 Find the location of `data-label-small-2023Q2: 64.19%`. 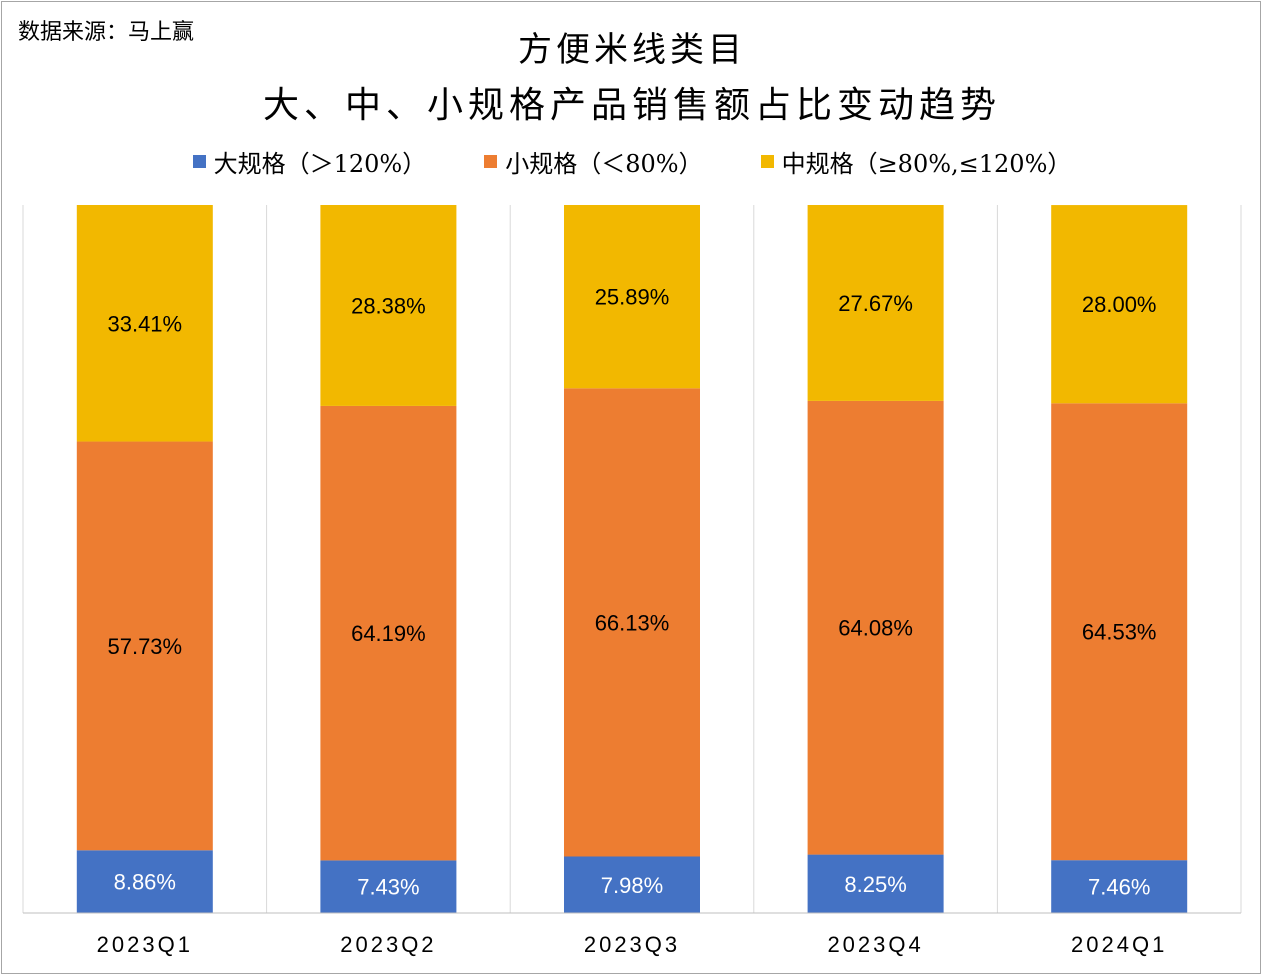

data-label-small-2023Q2: 64.19% is located at coordinates (388, 633).